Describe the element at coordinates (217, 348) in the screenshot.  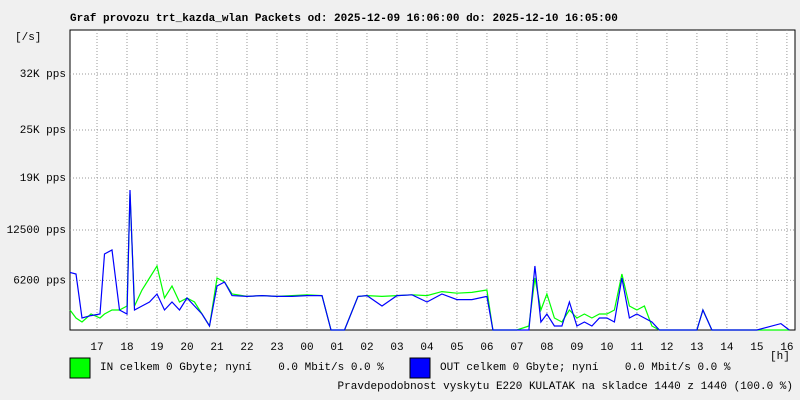
I see `x-tick-label: 21` at that location.